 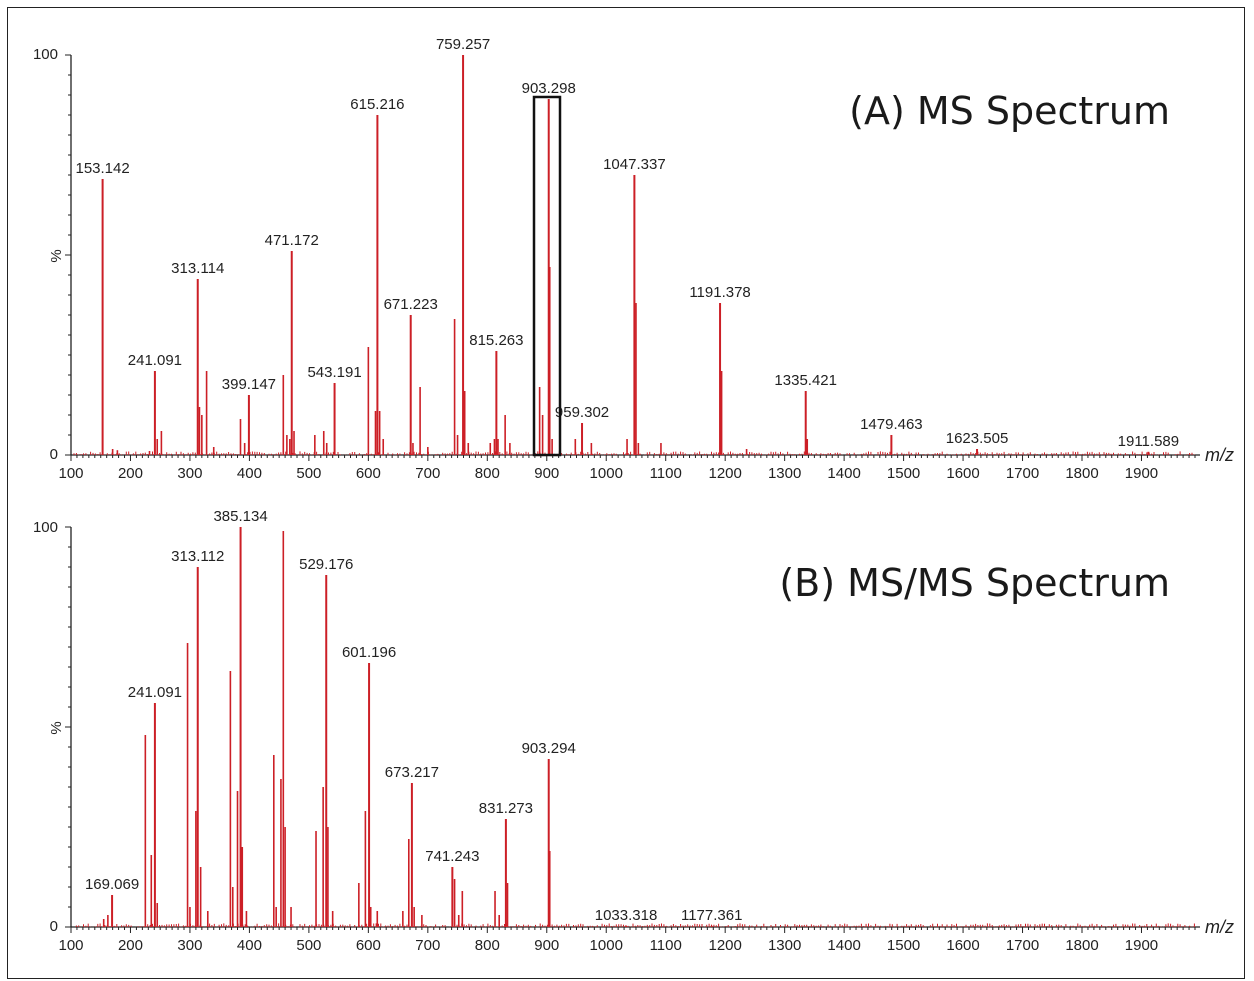 What do you see at coordinates (102, 168) in the screenshot?
I see `peak-label: 153.142` at bounding box center [102, 168].